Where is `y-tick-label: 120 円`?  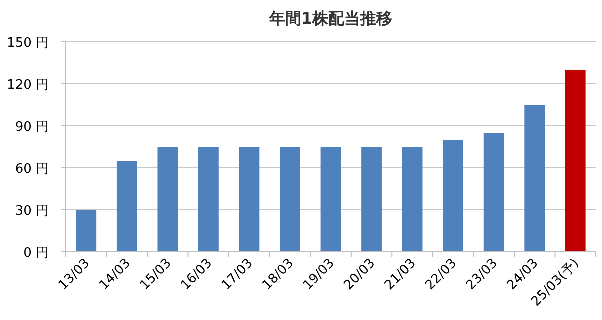 y-tick-label: 120 円 is located at coordinates (28, 85).